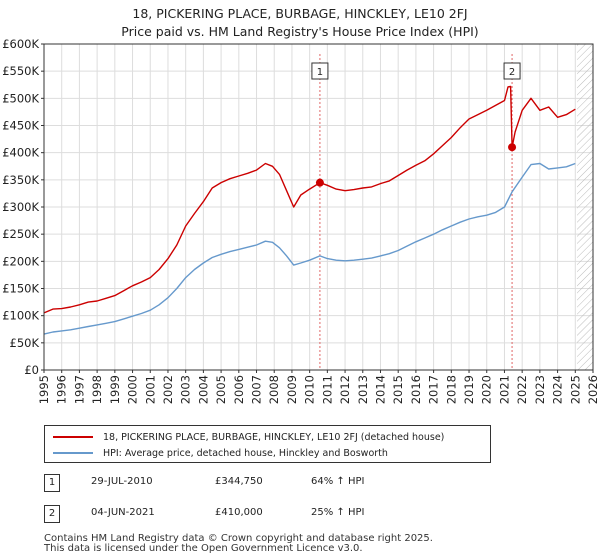  I want to click on x-tick-label: 2014, so click(380, 389).